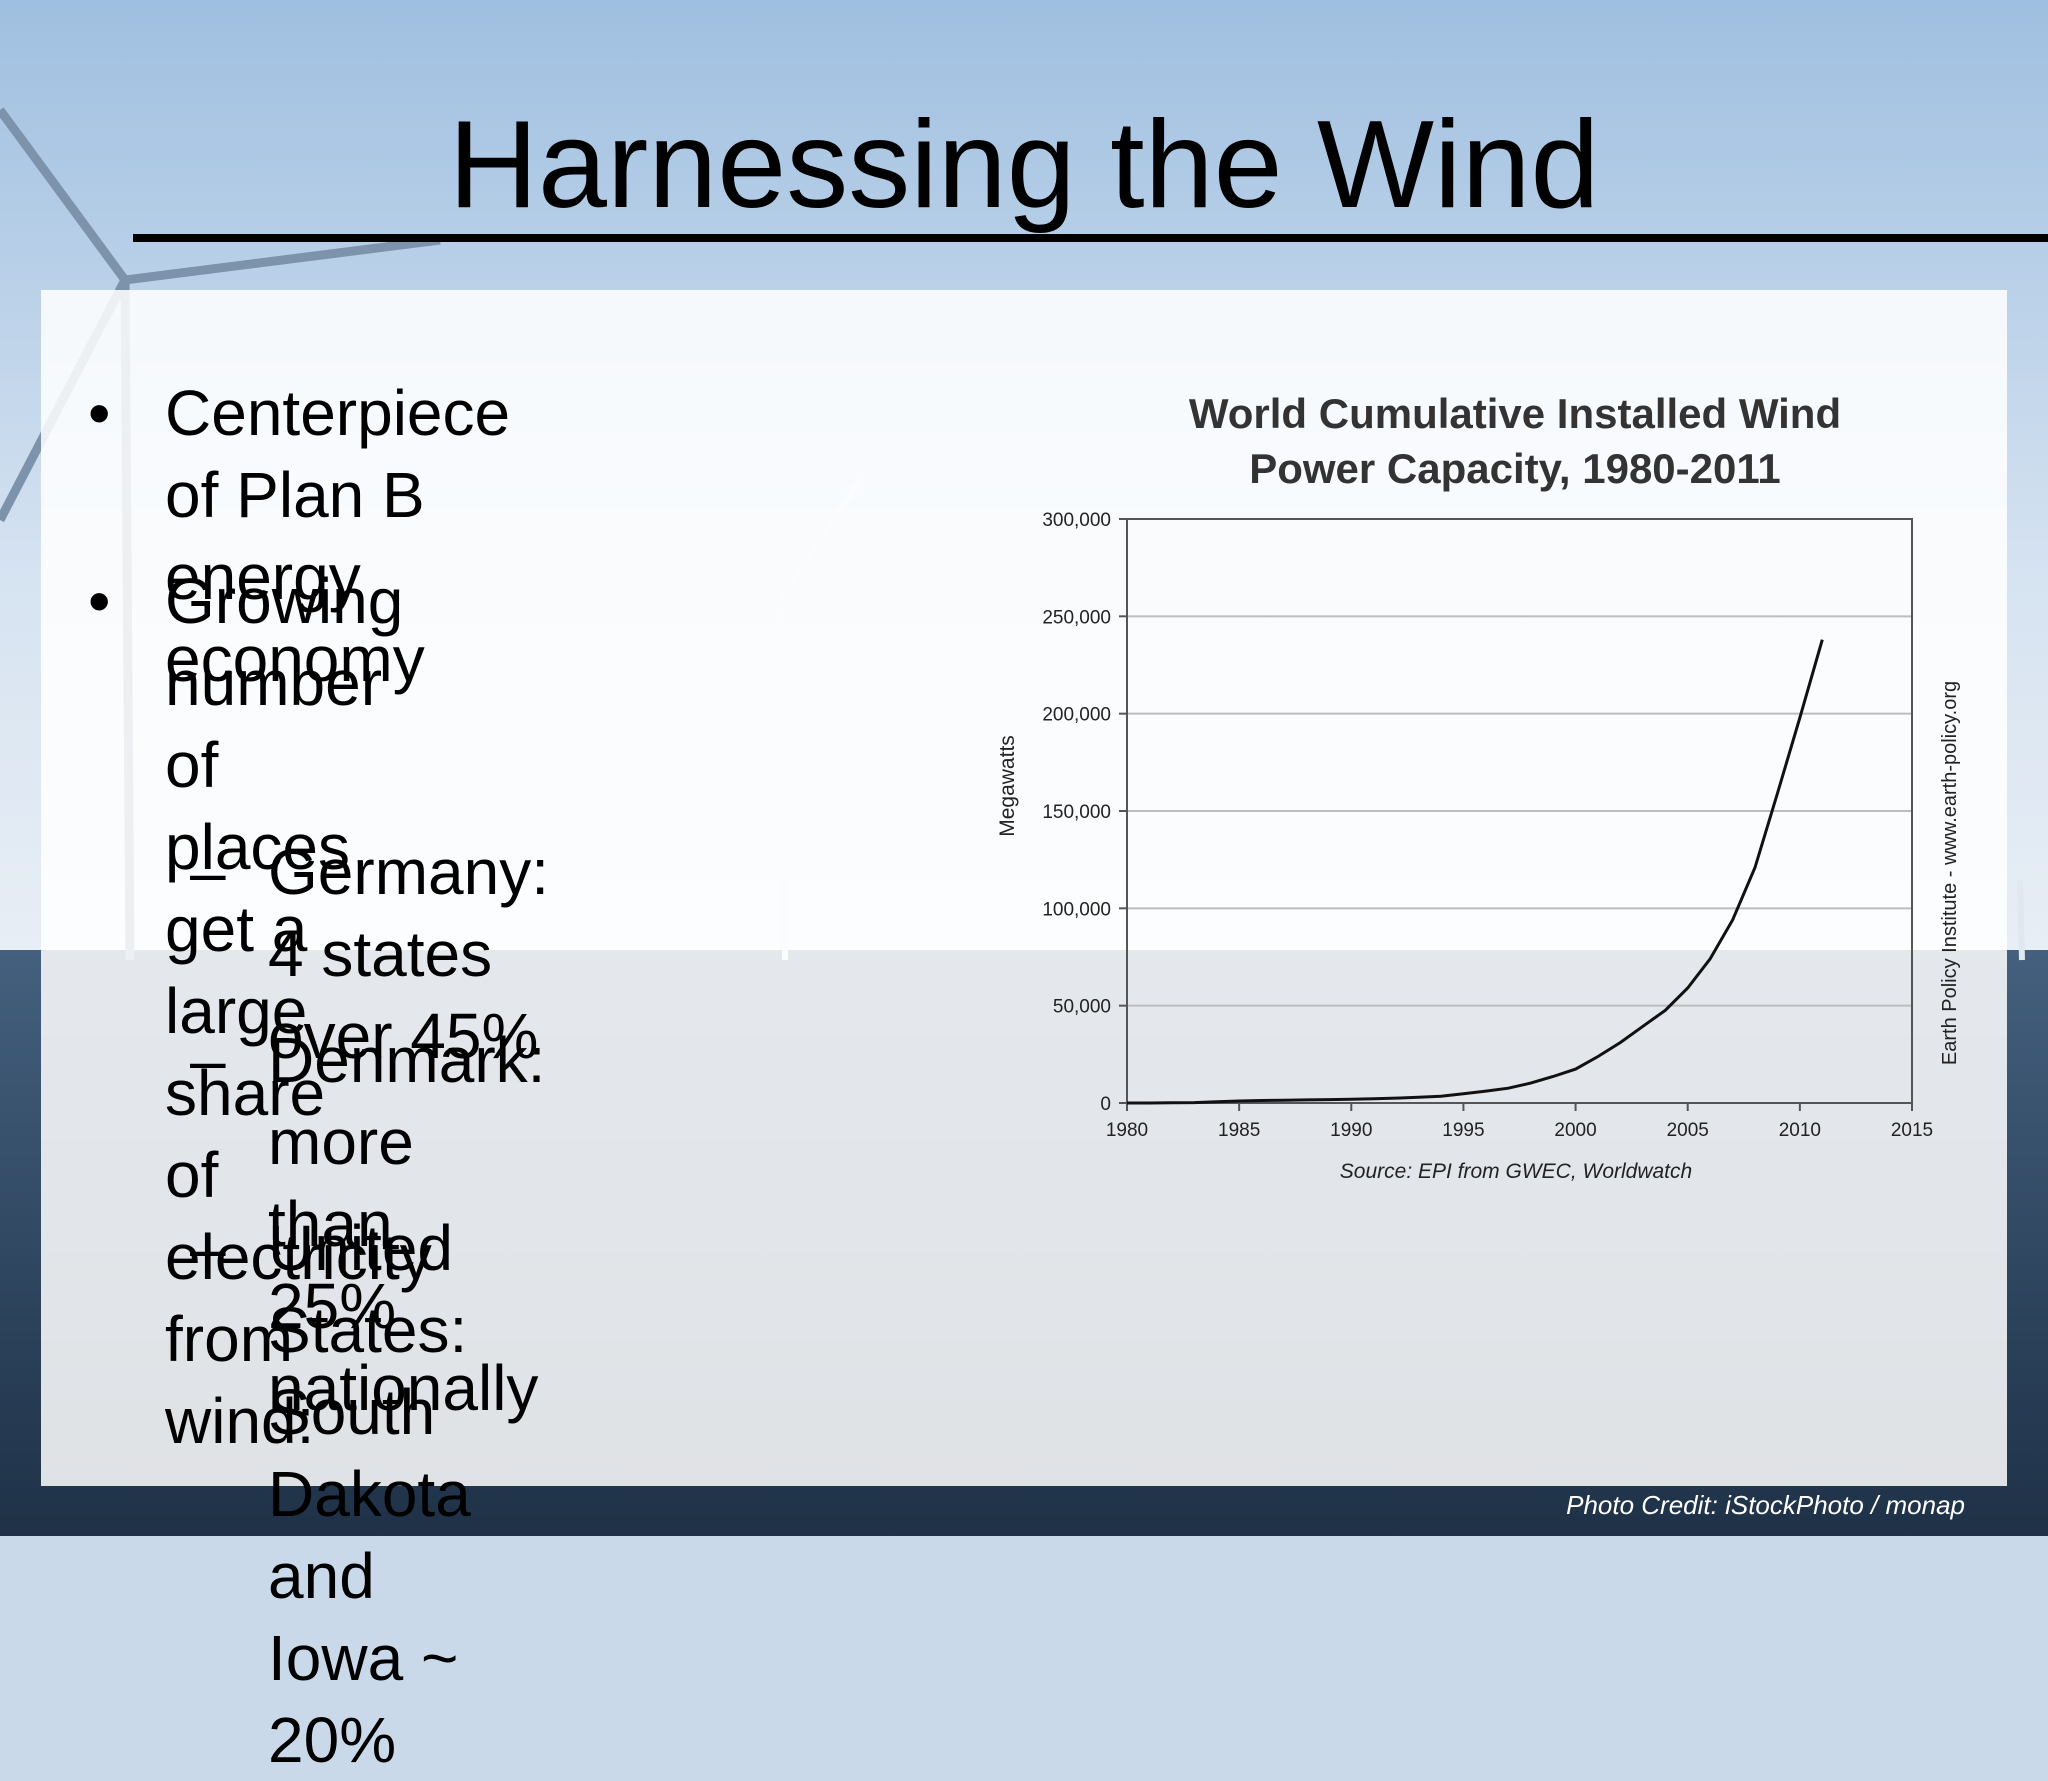  Describe the element at coordinates (407, 1224) in the screenshot. I see `subbullet-text: Denmark: more than 25% nationally` at that location.